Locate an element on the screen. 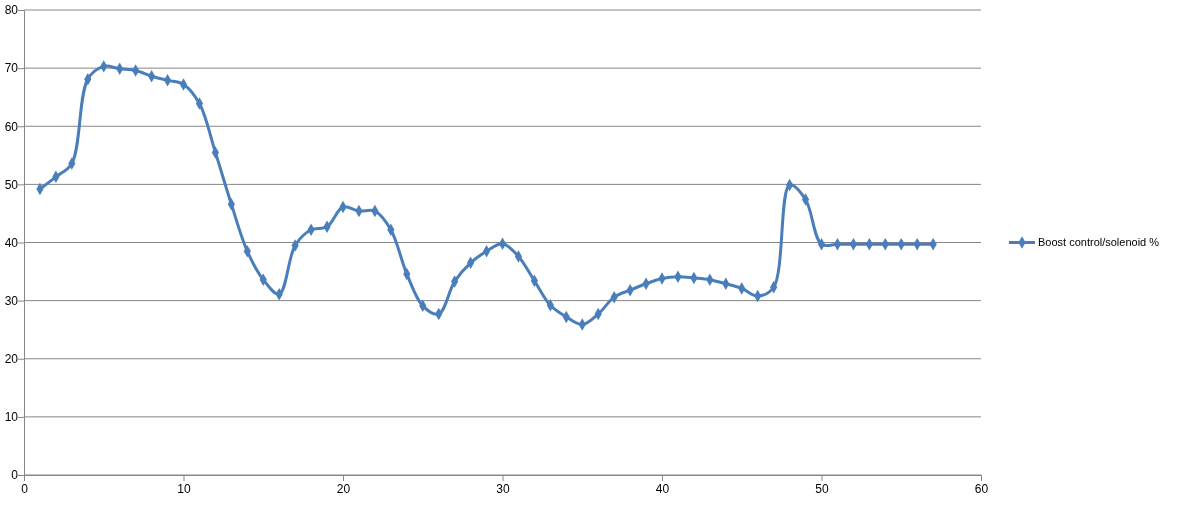 Image resolution: width=1180 pixels, height=505 pixels. y-tick-label: 40 is located at coordinates (11, 242).